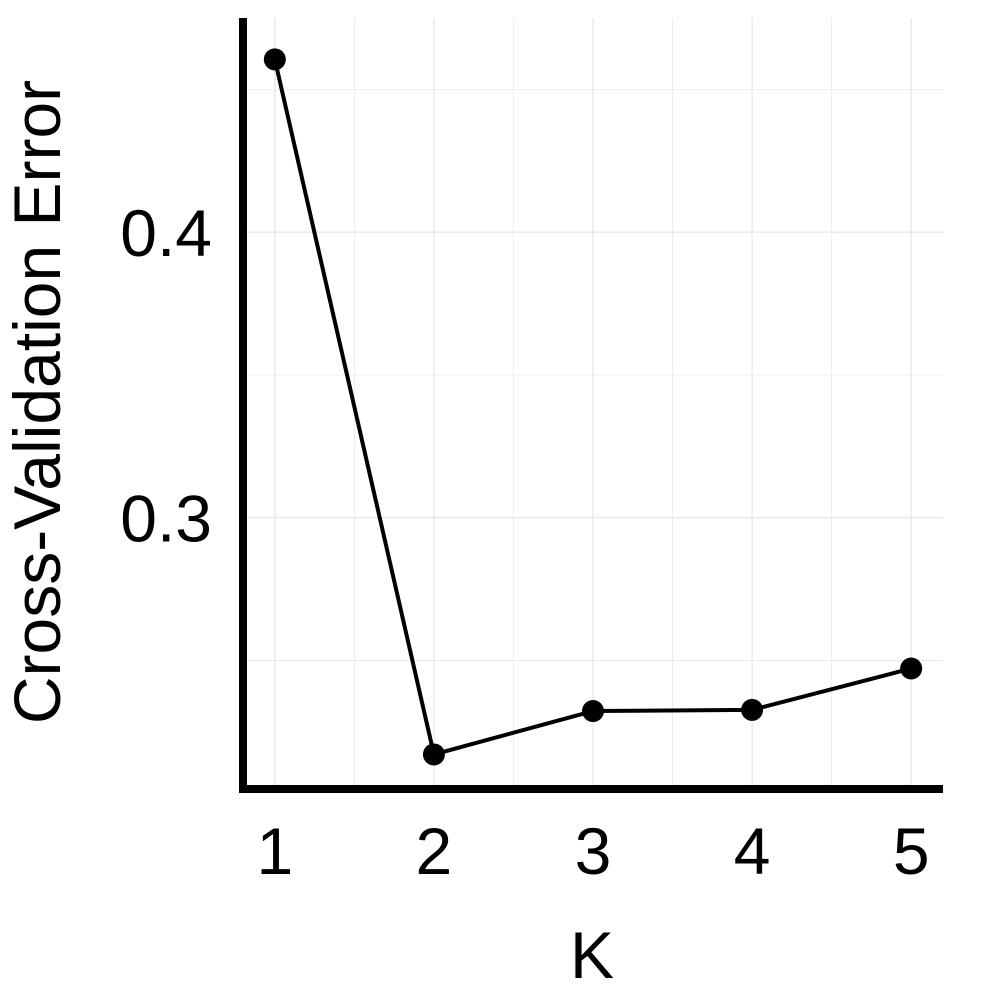 This screenshot has width=1000, height=1000. I want to click on y-tick-label: 0.4, so click(166, 233).